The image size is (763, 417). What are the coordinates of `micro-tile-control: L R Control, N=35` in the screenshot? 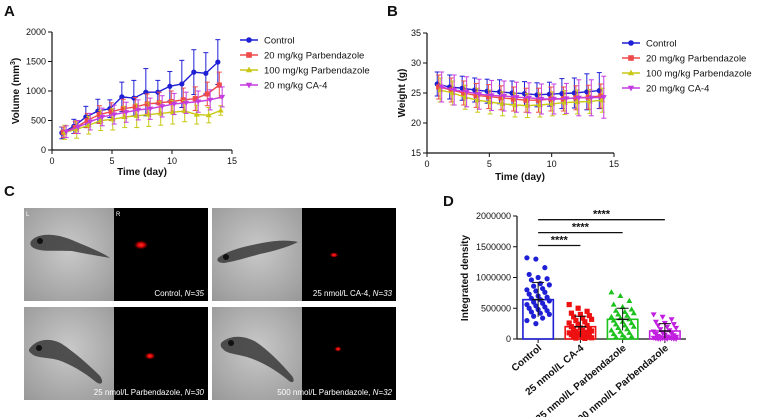 It's located at (116, 254).